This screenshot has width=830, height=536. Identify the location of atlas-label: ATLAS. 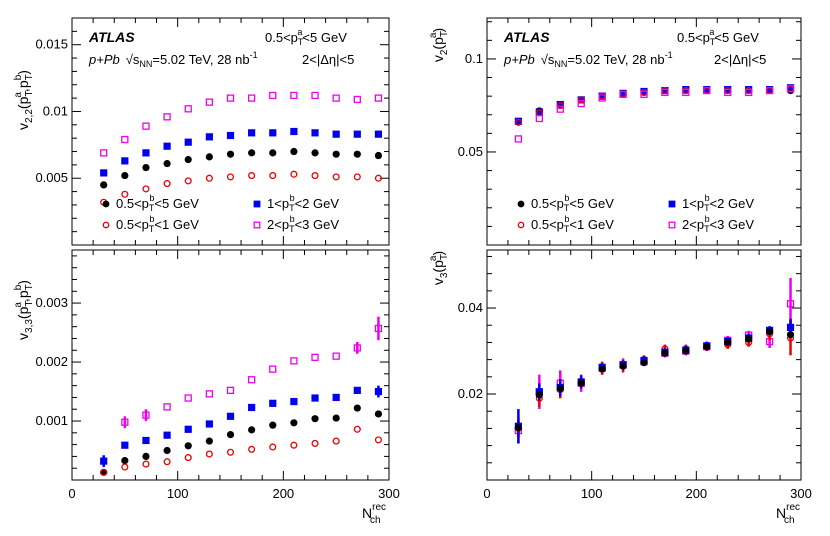
(111, 37).